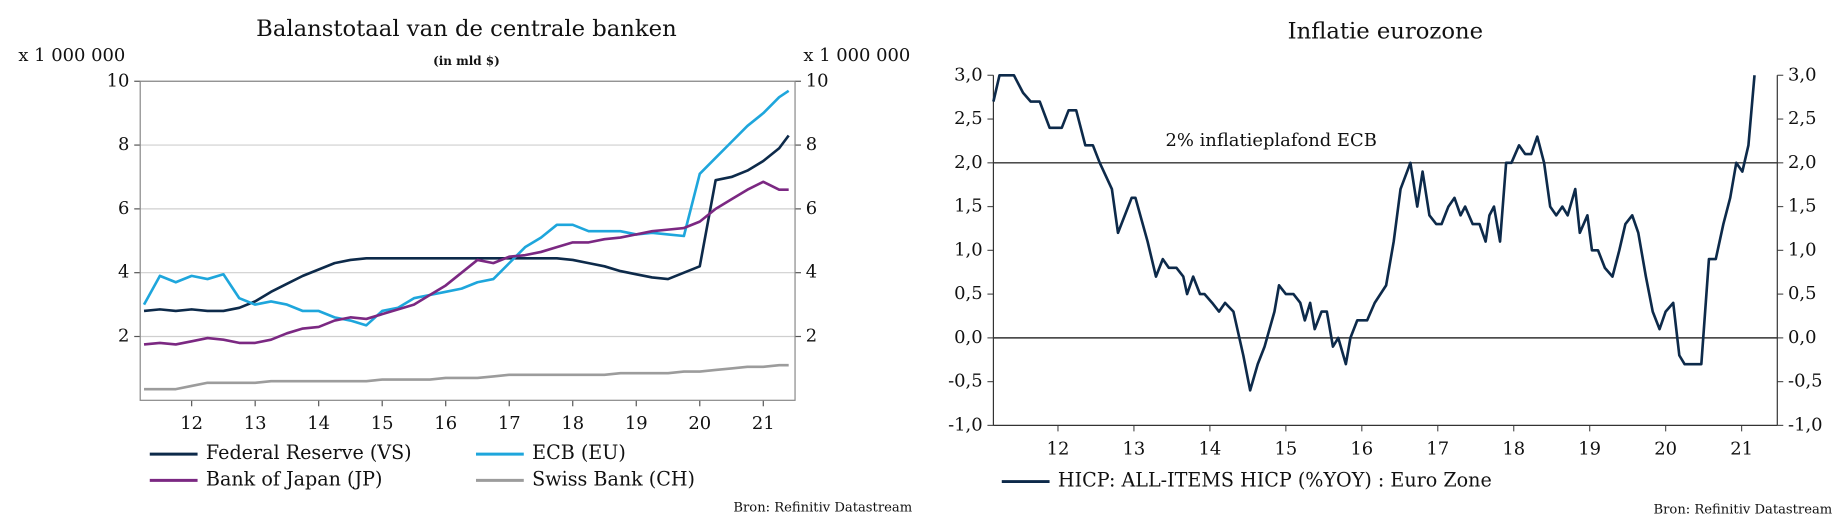 Image resolution: width=1847 pixels, height=521 pixels. What do you see at coordinates (1802, 337) in the screenshot?
I see `y2-tick-label: 0,0` at bounding box center [1802, 337].